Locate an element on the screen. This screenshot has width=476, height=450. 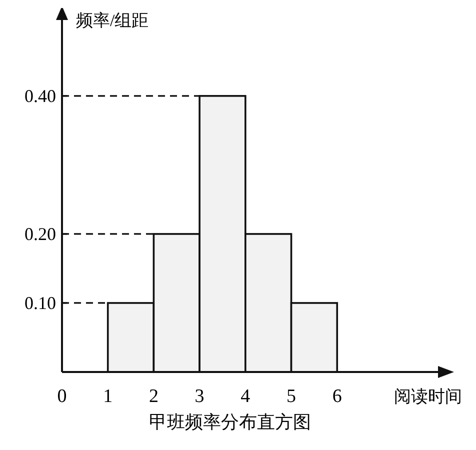
y-tick-label: 0.20 is located at coordinates (40, 234).